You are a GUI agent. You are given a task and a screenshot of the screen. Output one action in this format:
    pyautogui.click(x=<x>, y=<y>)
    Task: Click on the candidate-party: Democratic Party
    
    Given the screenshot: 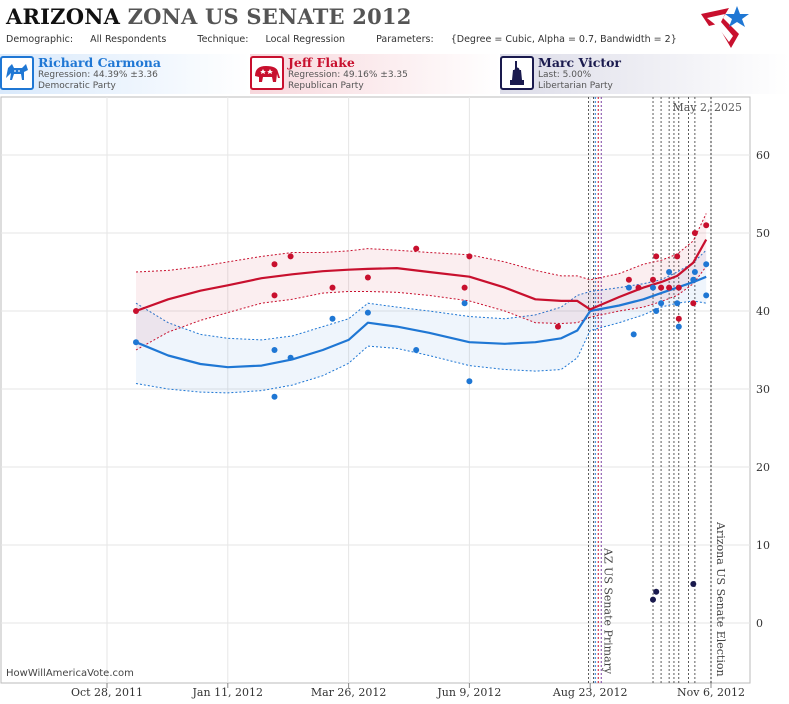 What is the action you would take?
    pyautogui.click(x=77, y=86)
    